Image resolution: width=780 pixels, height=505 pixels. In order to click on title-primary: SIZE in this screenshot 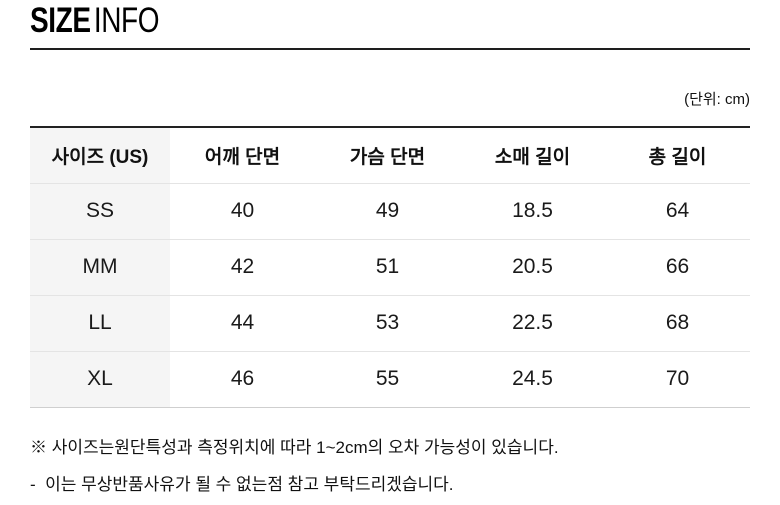, I will do `click(60, 20)`.